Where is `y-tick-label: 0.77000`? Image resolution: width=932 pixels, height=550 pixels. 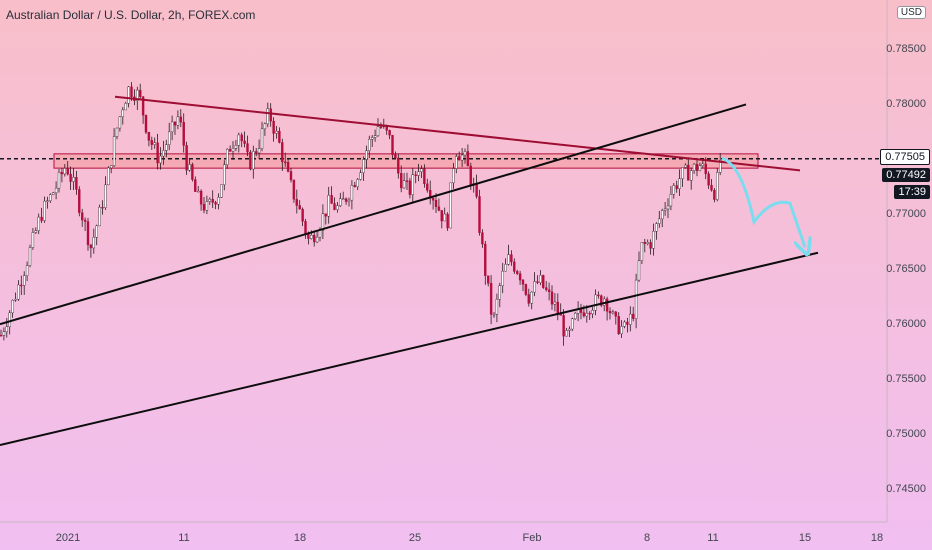 y-tick-label: 0.77000 is located at coordinates (906, 214).